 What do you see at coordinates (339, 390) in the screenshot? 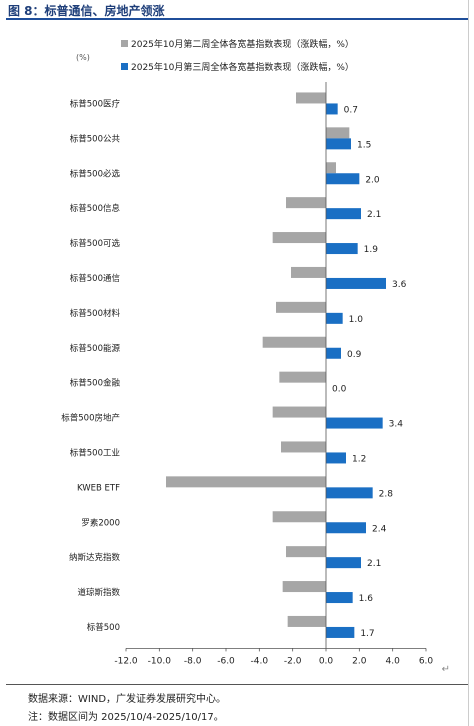
I see `data-label: 0.0` at bounding box center [339, 390].